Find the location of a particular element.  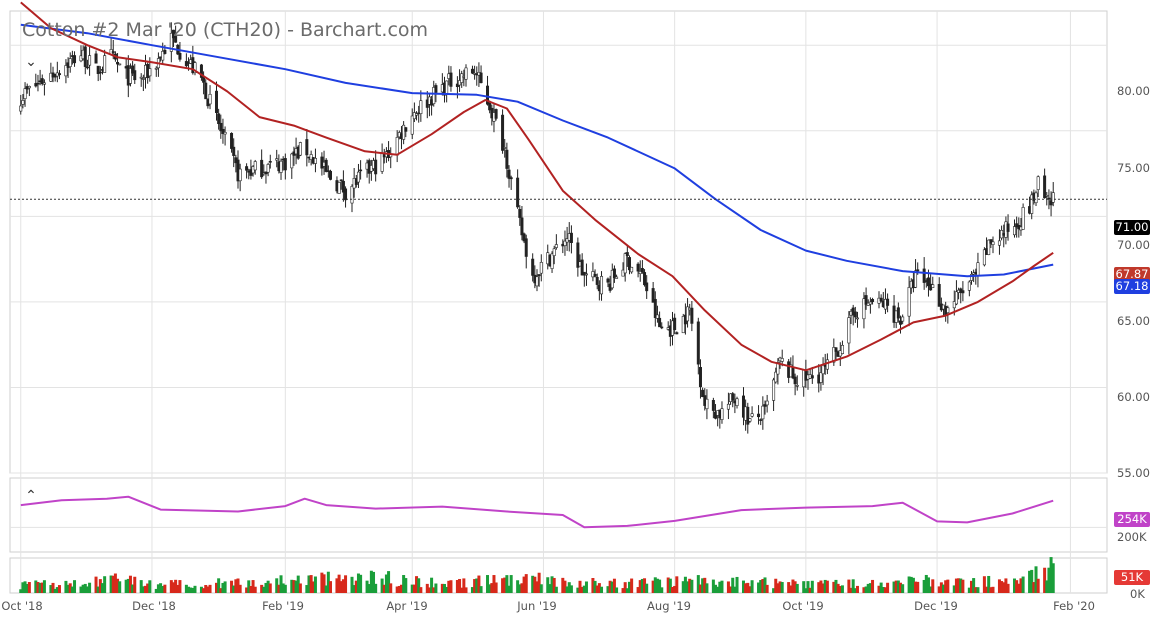

chevron-down-icon: ⌄ is located at coordinates (31, 60).